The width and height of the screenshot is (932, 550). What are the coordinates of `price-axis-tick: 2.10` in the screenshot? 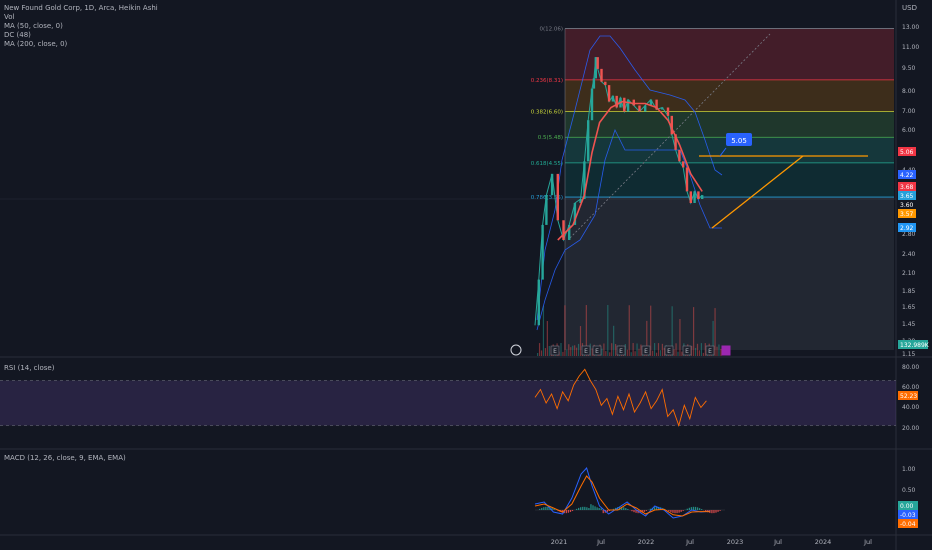 It's located at (909, 273).